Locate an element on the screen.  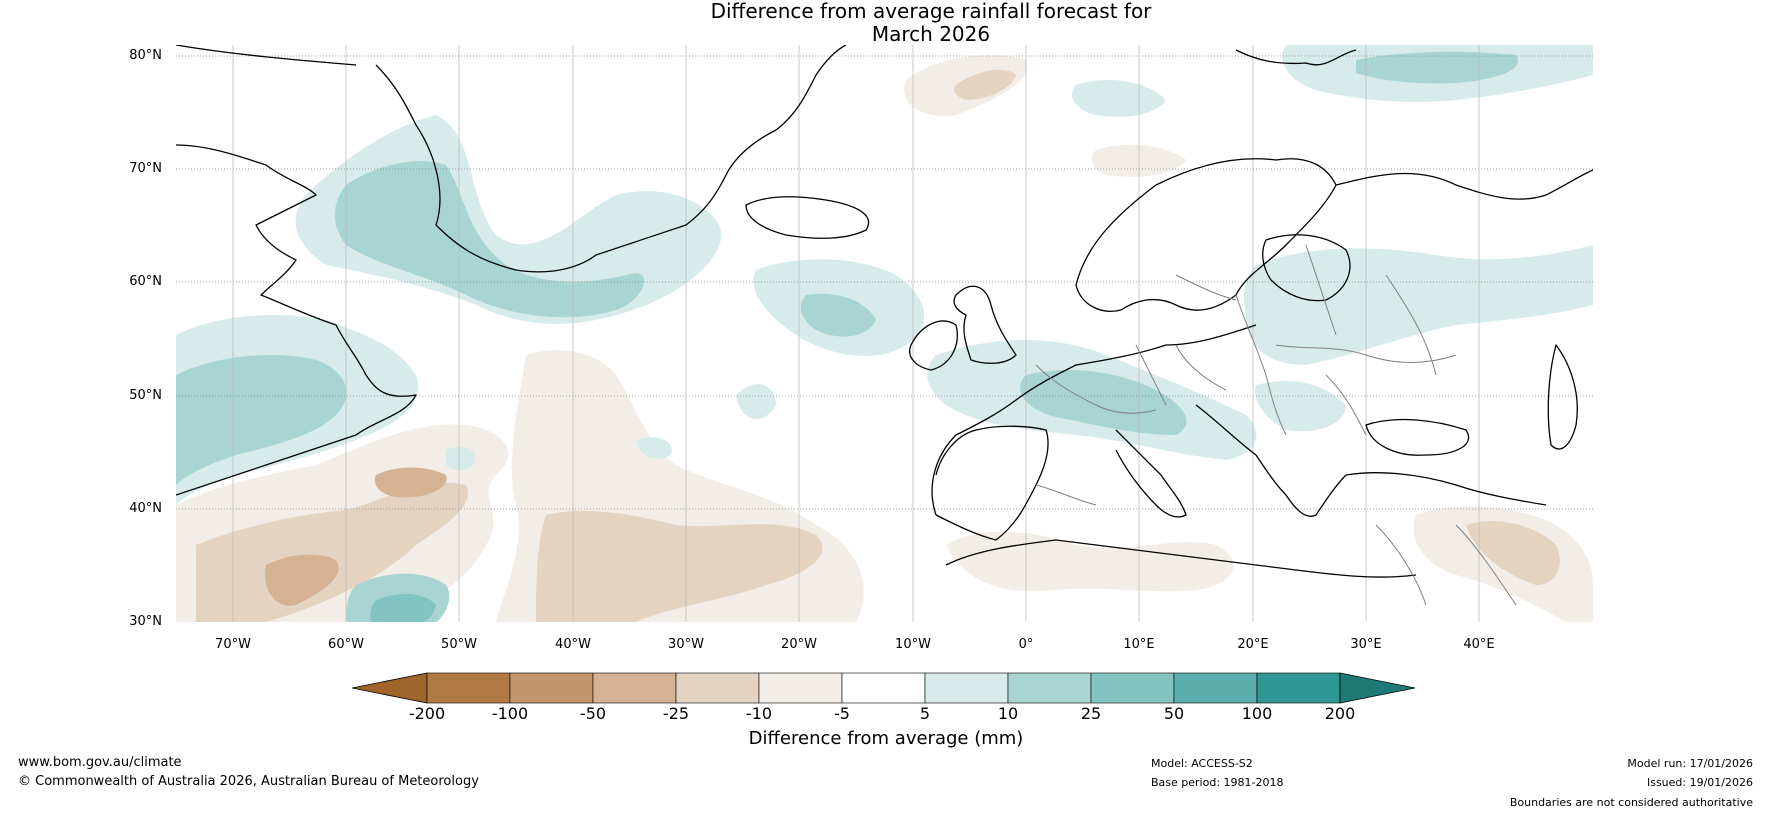
wet-area-labrador-mid is located at coordinates (261, 420).